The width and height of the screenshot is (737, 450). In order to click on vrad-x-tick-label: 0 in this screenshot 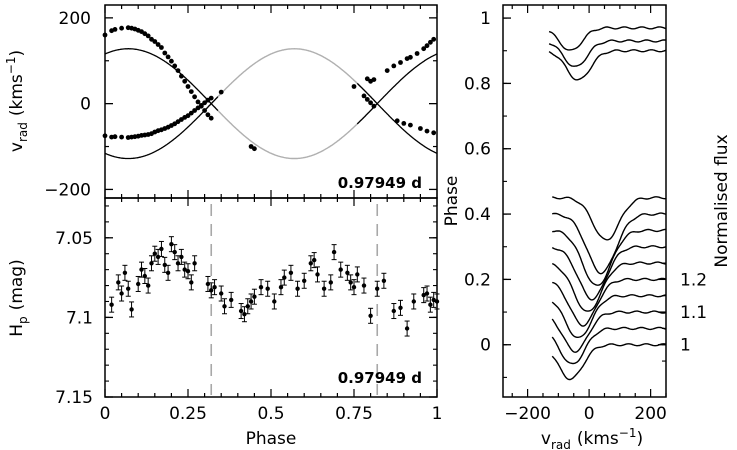, I will do `click(589, 414)`.